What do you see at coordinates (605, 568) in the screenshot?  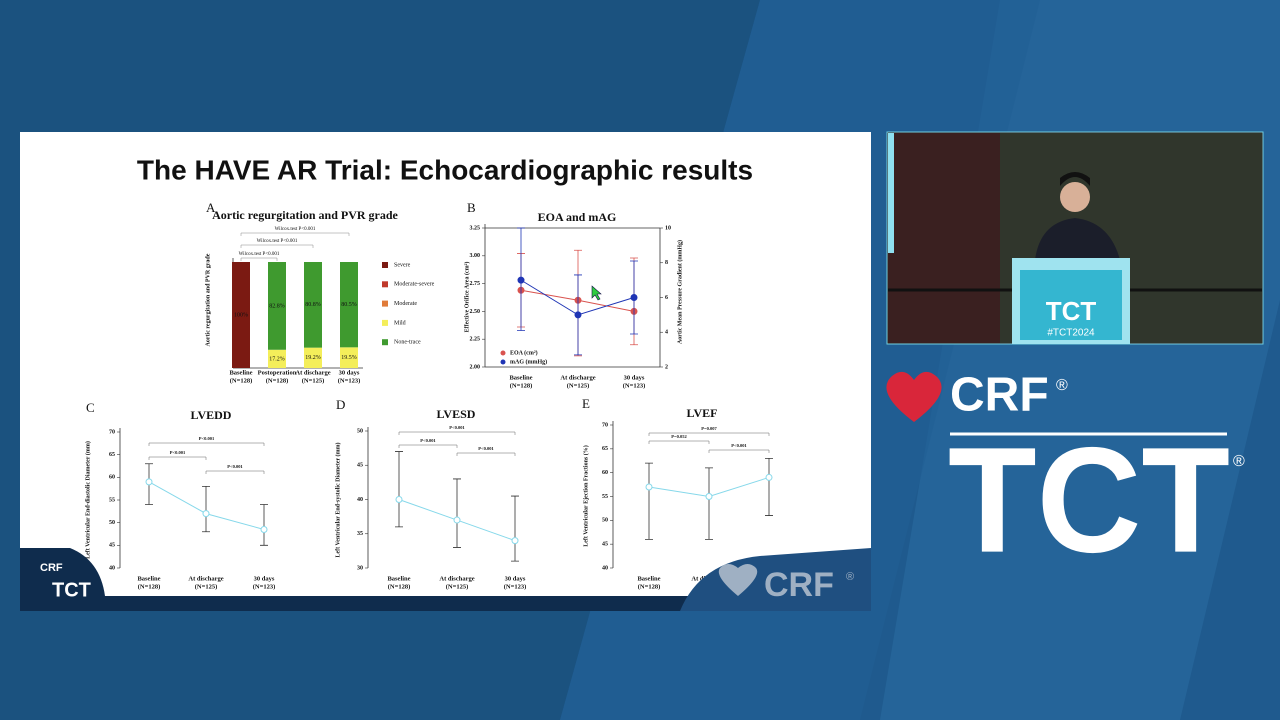 I see `y-tick-label: 40` at bounding box center [605, 568].